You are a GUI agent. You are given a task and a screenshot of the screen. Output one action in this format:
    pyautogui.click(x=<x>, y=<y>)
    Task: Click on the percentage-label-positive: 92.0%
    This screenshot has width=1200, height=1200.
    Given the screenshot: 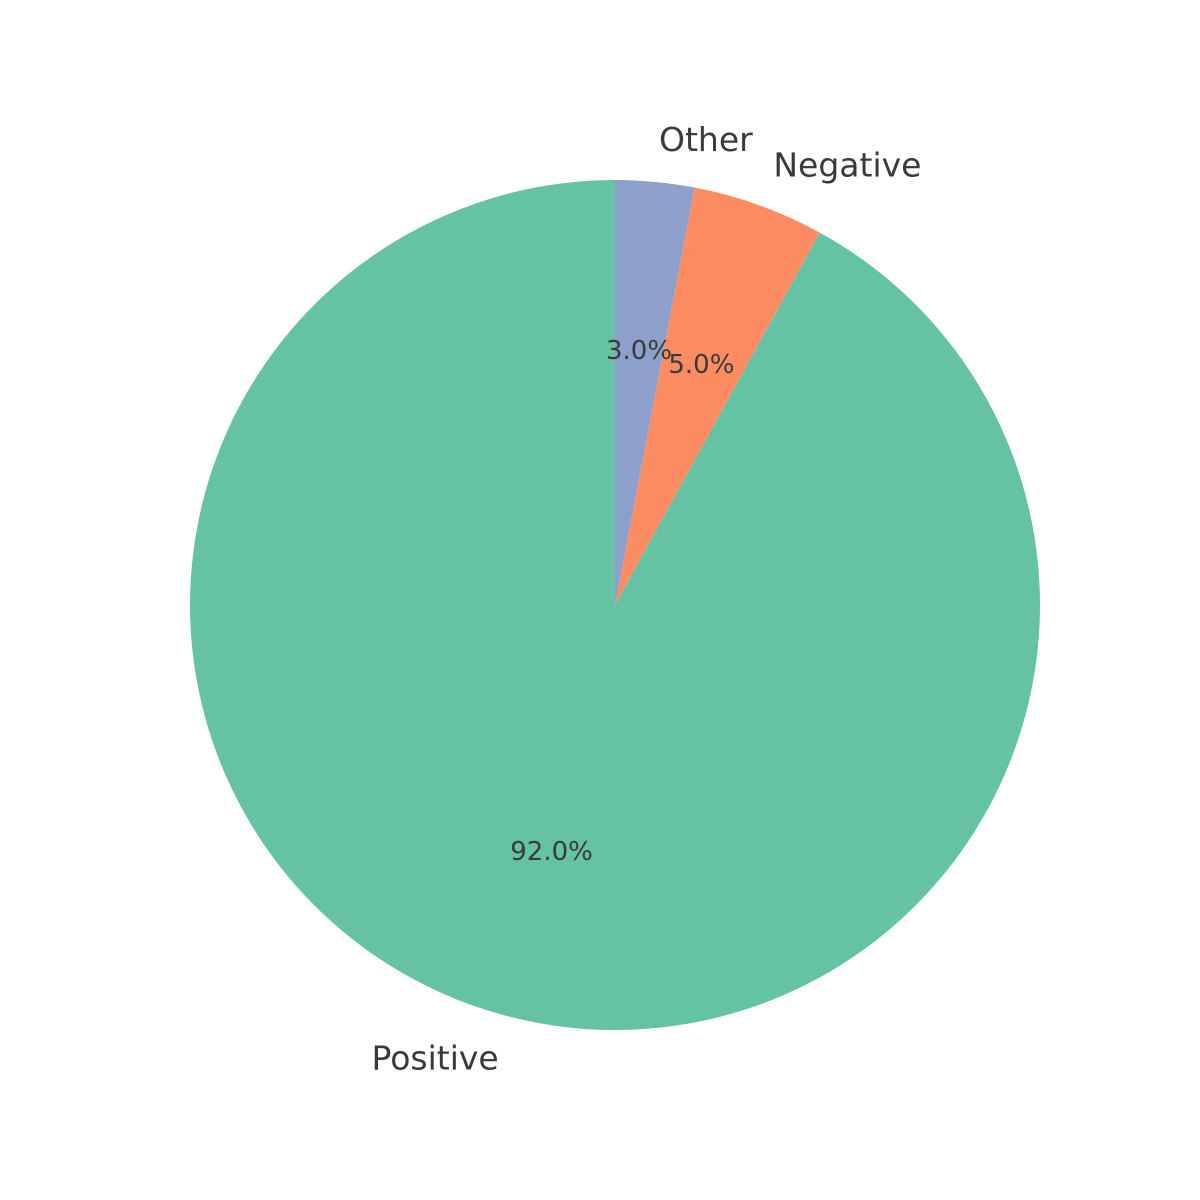 What is the action you would take?
    pyautogui.click(x=551, y=852)
    